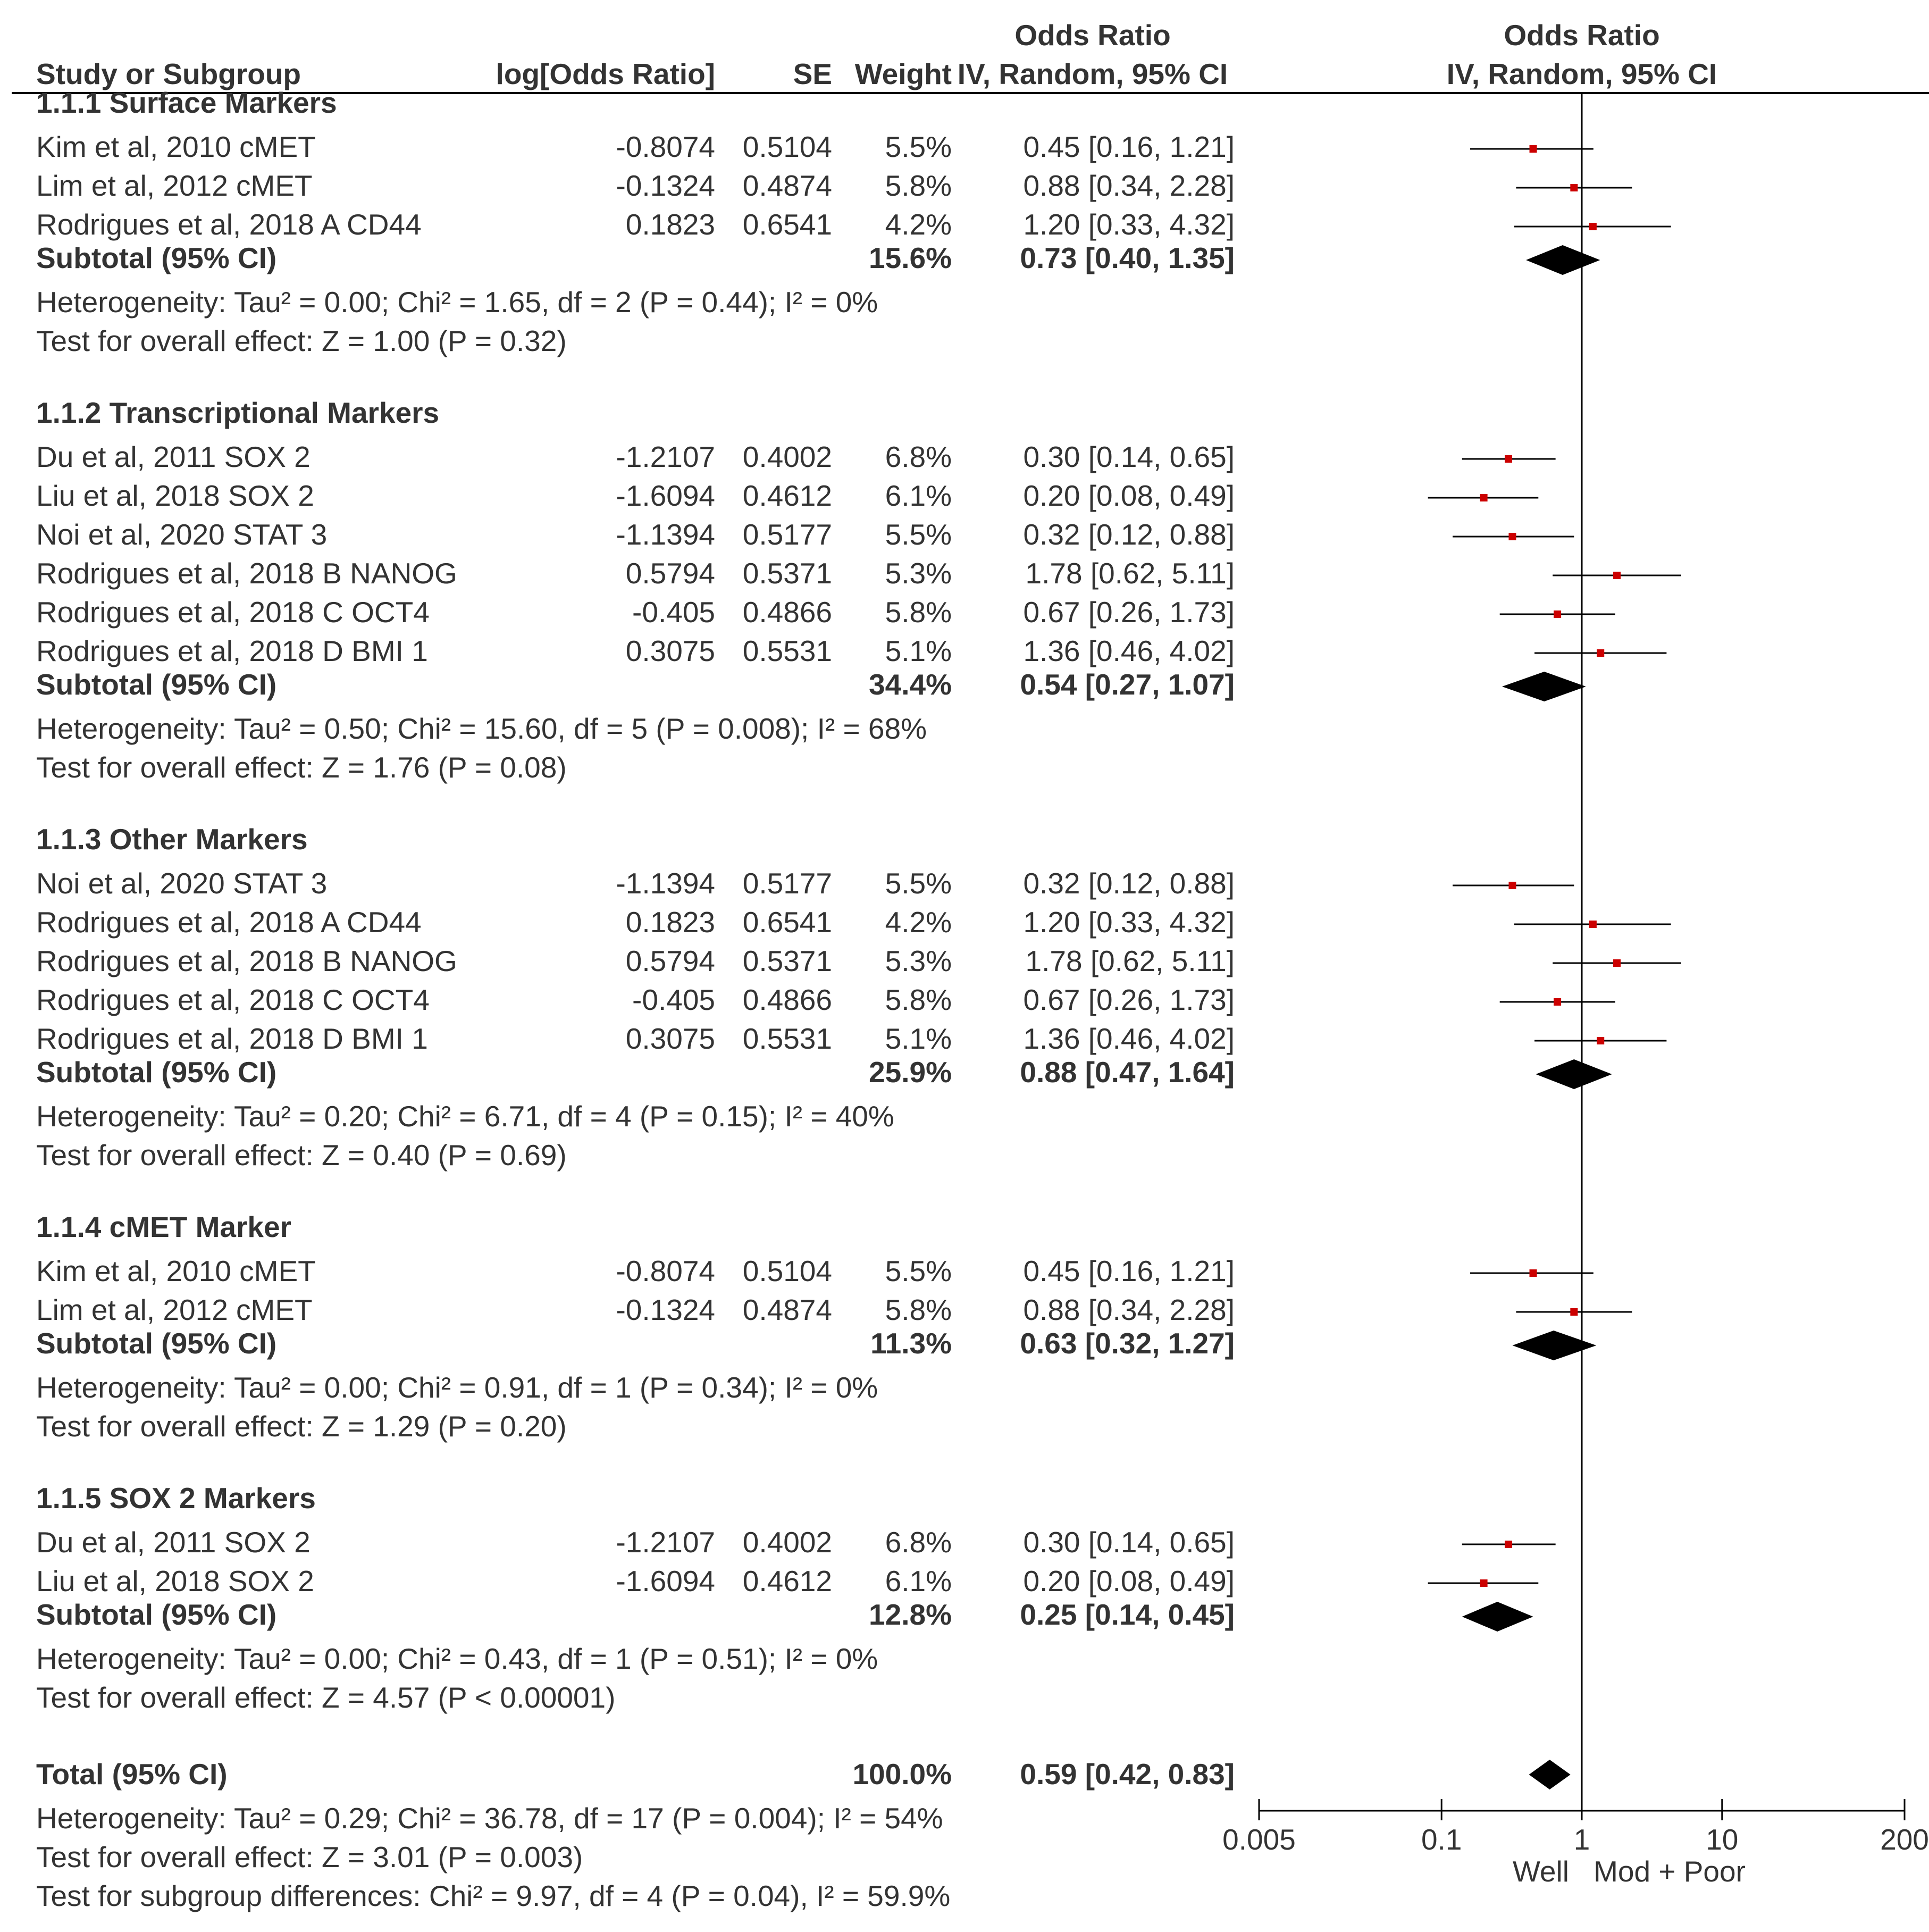 This screenshot has height=1932, width=1929. Describe the element at coordinates (1130, 960) in the screenshot. I see `study-ci: 1.78 [0.62, 5.11]` at that location.